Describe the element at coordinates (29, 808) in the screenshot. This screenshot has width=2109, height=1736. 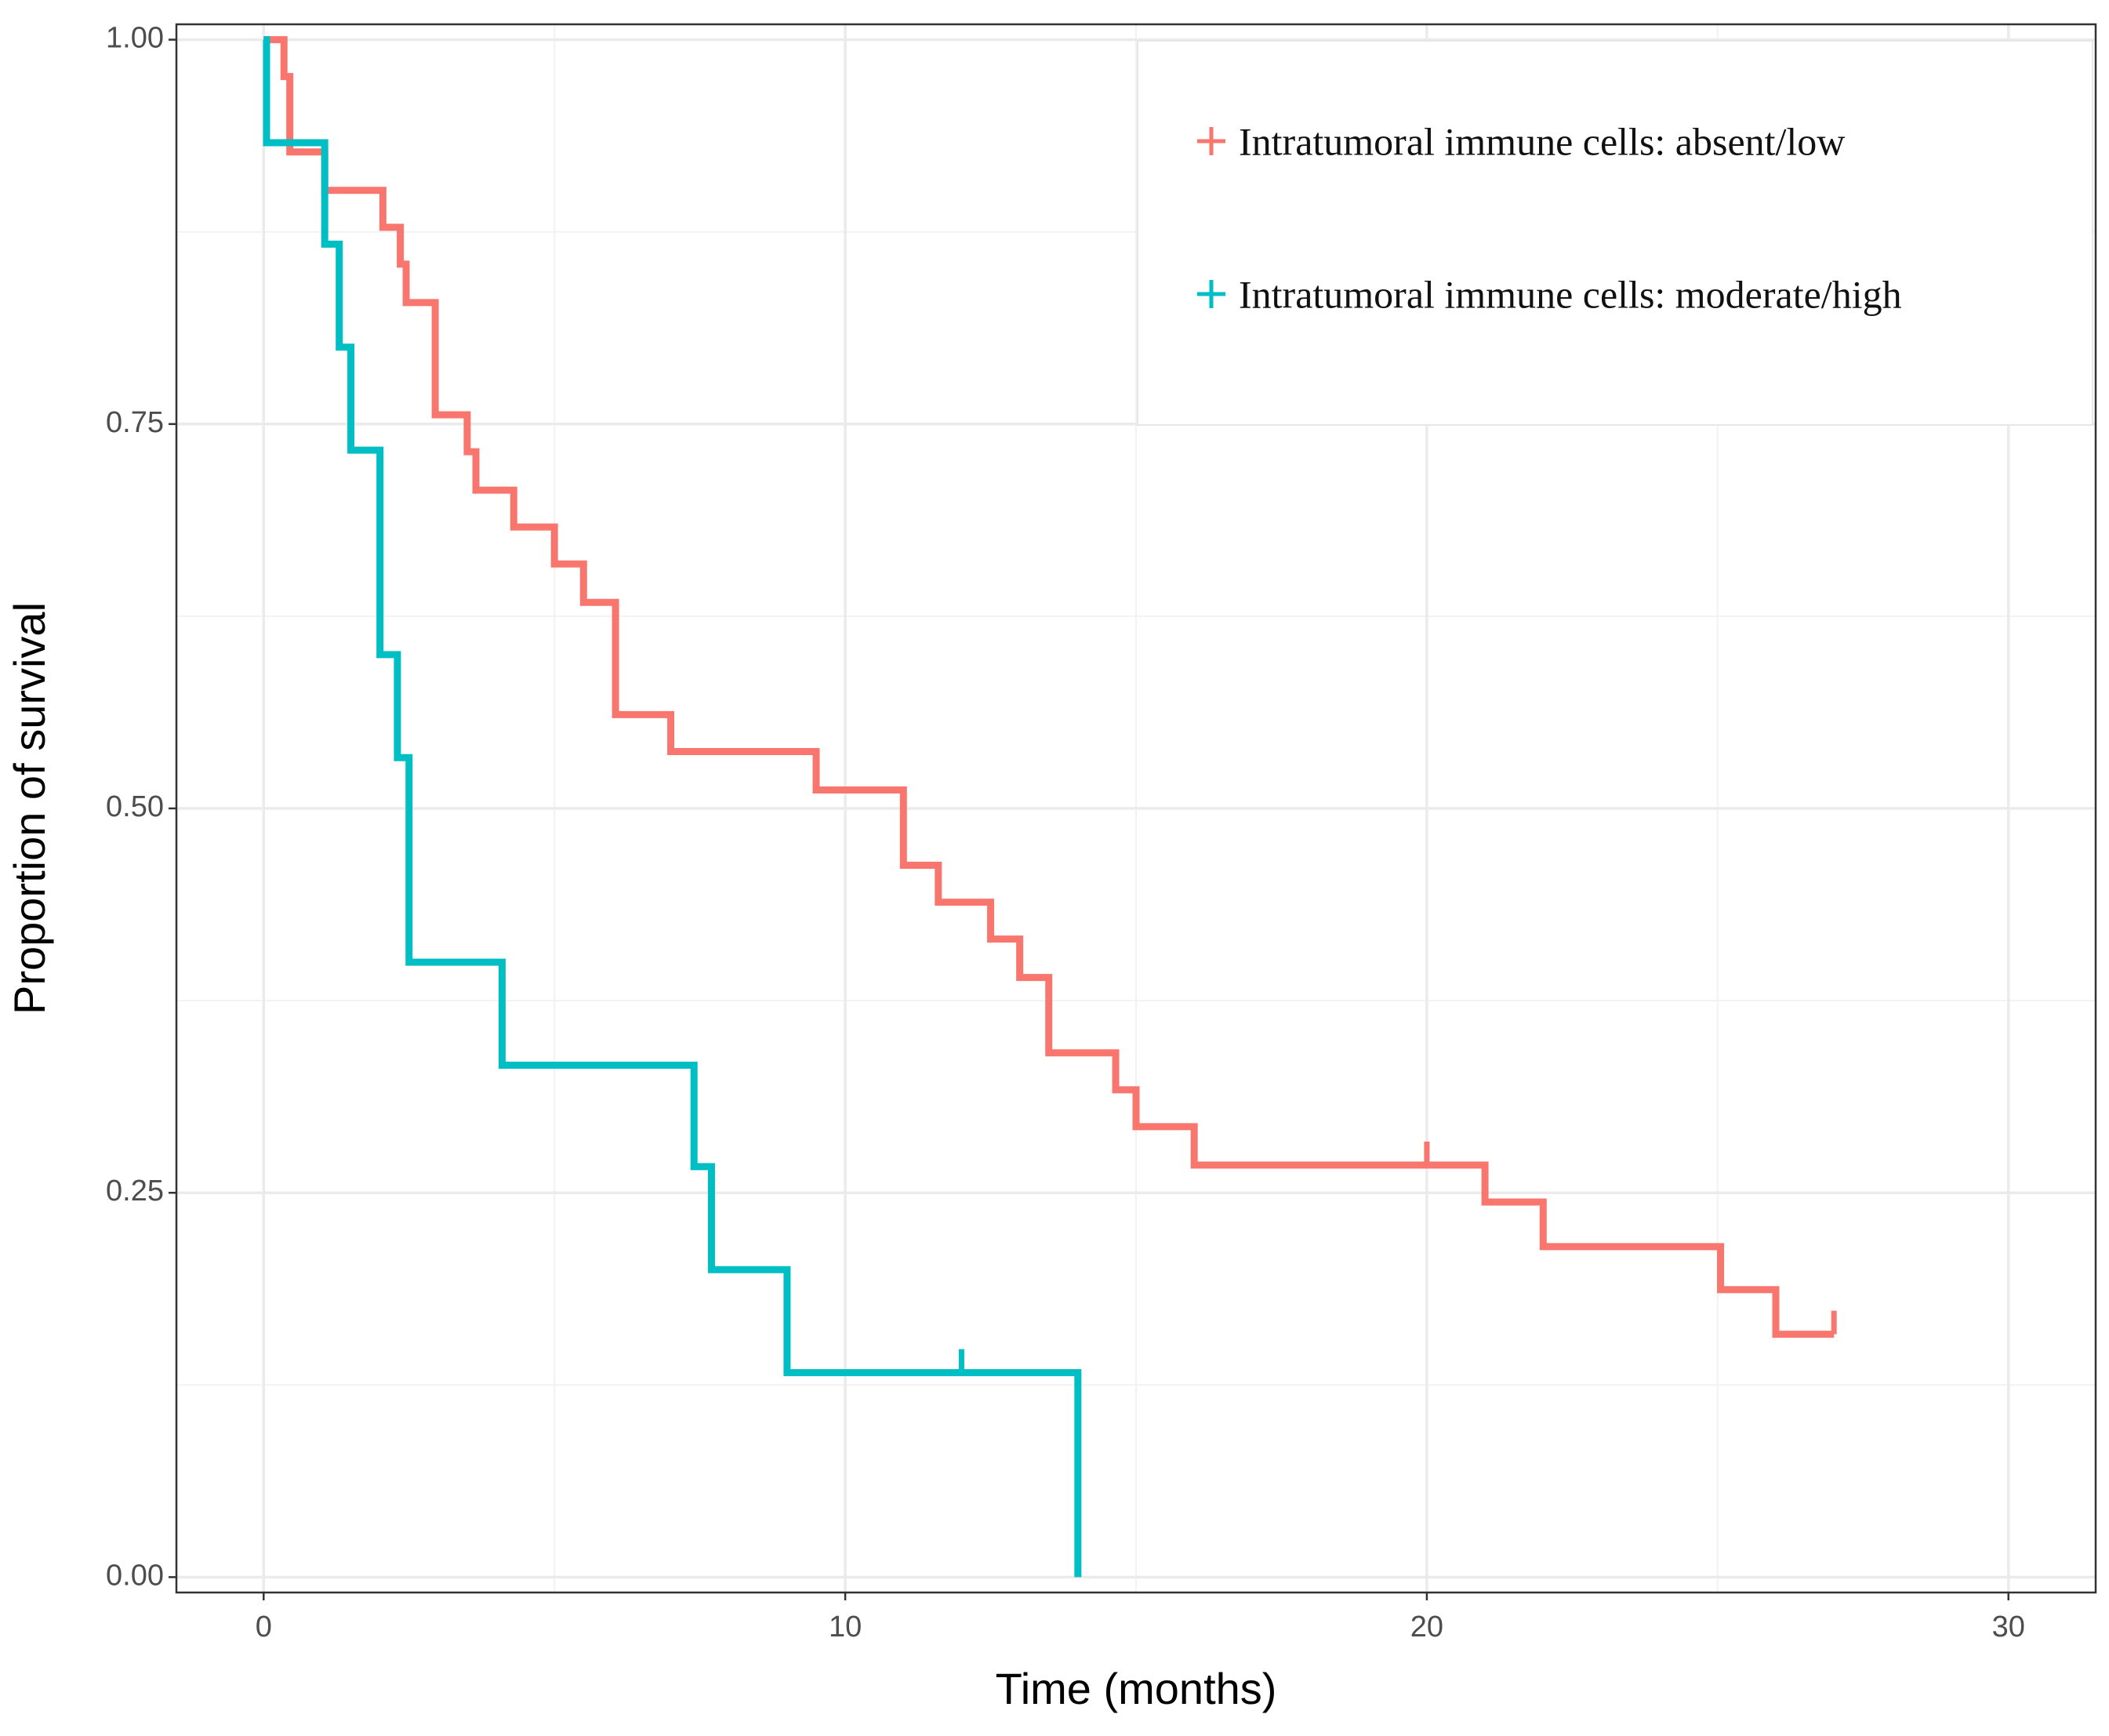
I see `y-axis-title: Proportion of survival` at that location.